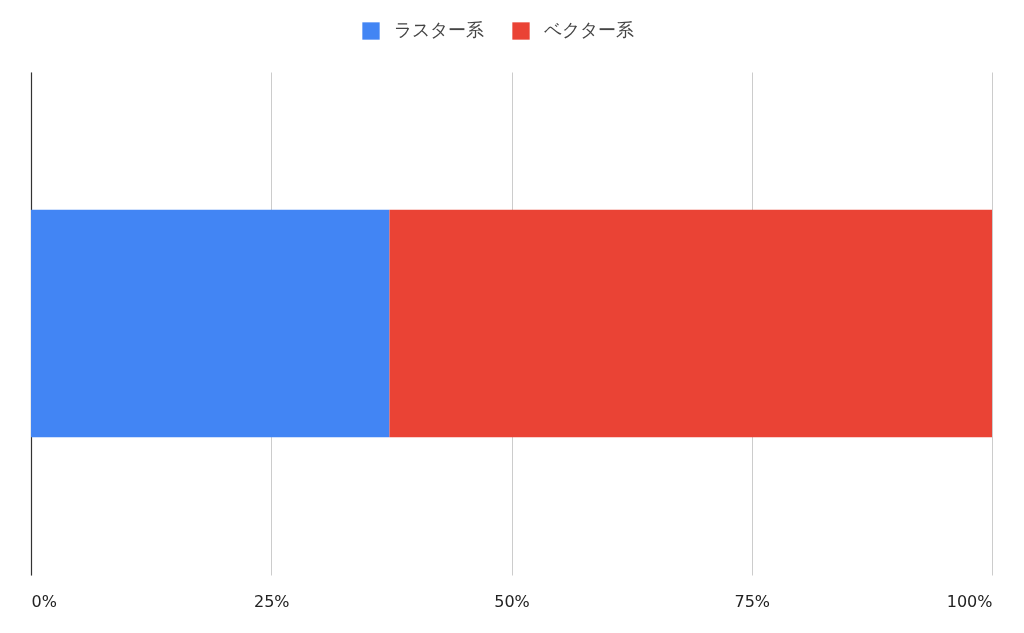 The image size is (1024, 633). What do you see at coordinates (44, 601) in the screenshot?
I see `x-tick-label: 0%` at bounding box center [44, 601].